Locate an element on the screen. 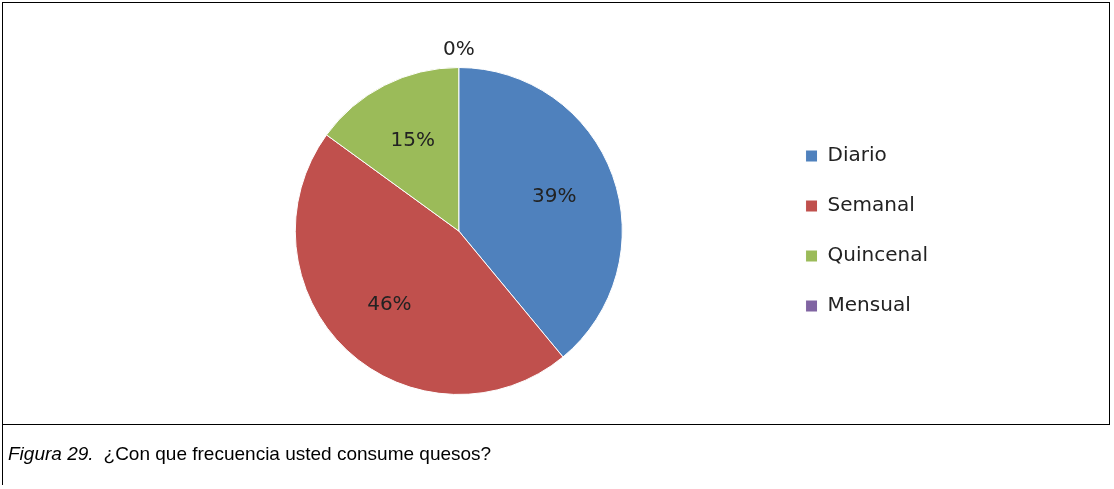  data-label: 39% is located at coordinates (554, 194).